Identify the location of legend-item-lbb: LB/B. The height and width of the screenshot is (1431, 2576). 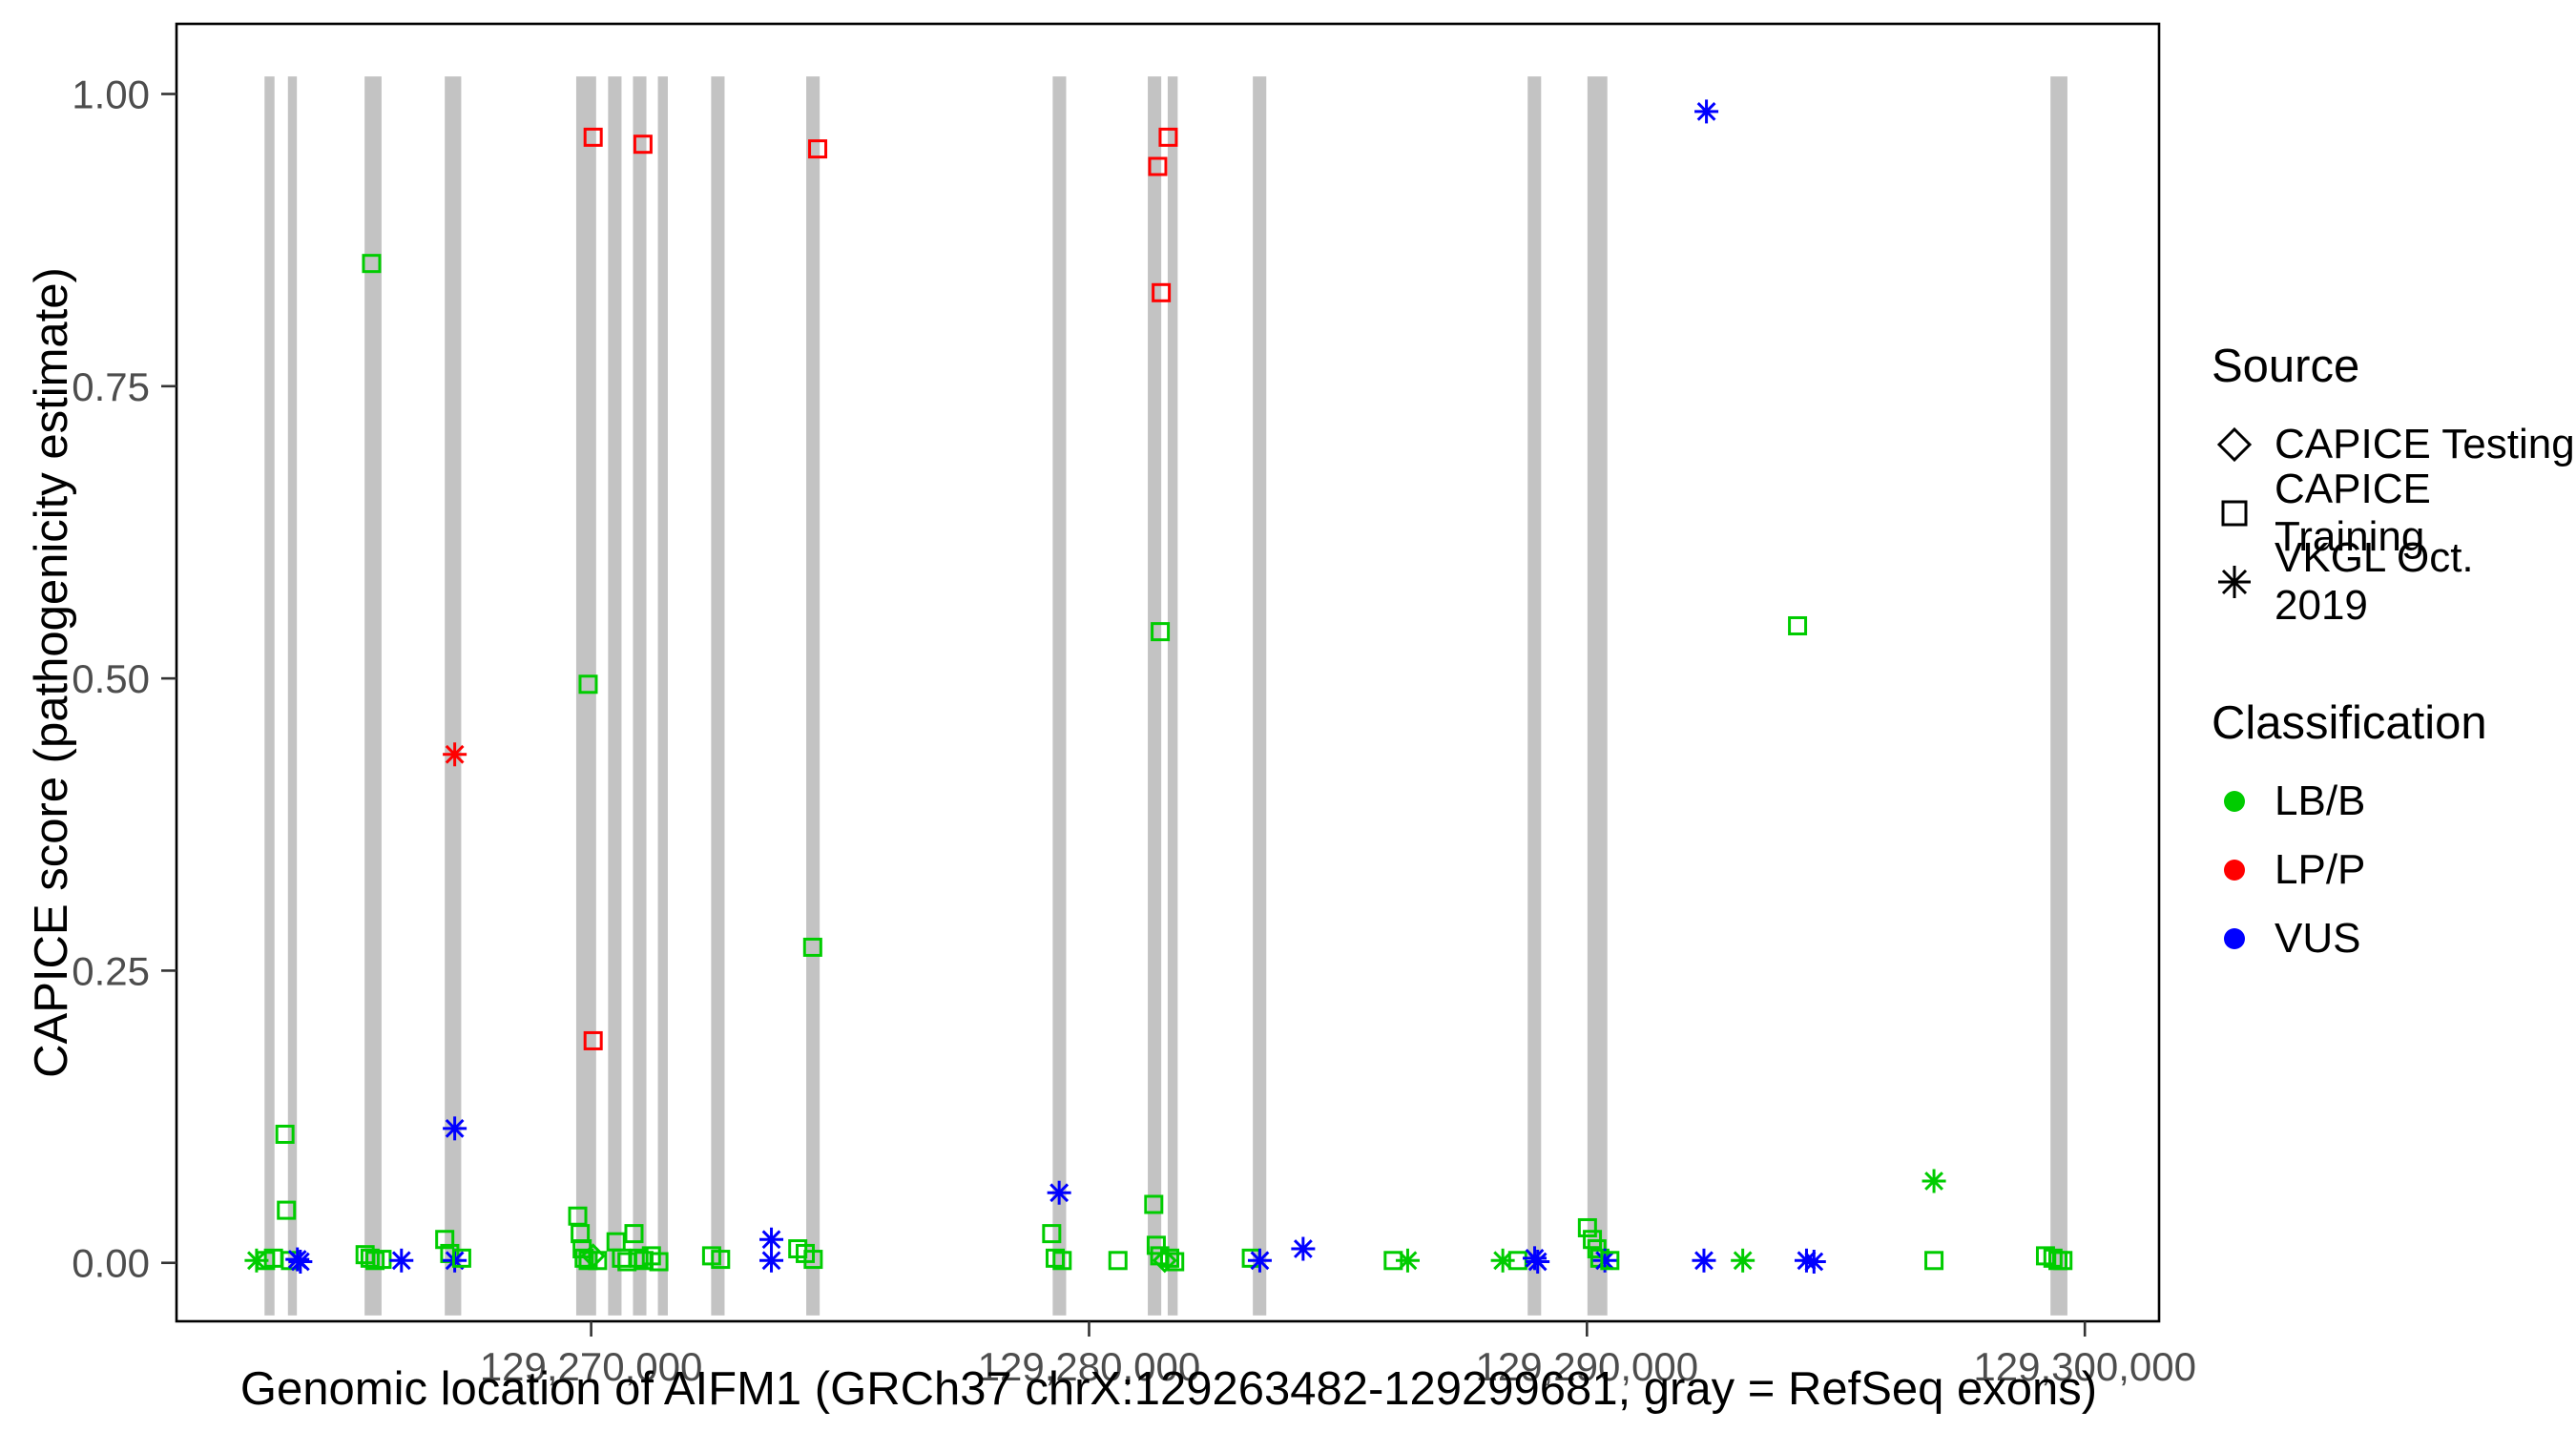
(2394, 801).